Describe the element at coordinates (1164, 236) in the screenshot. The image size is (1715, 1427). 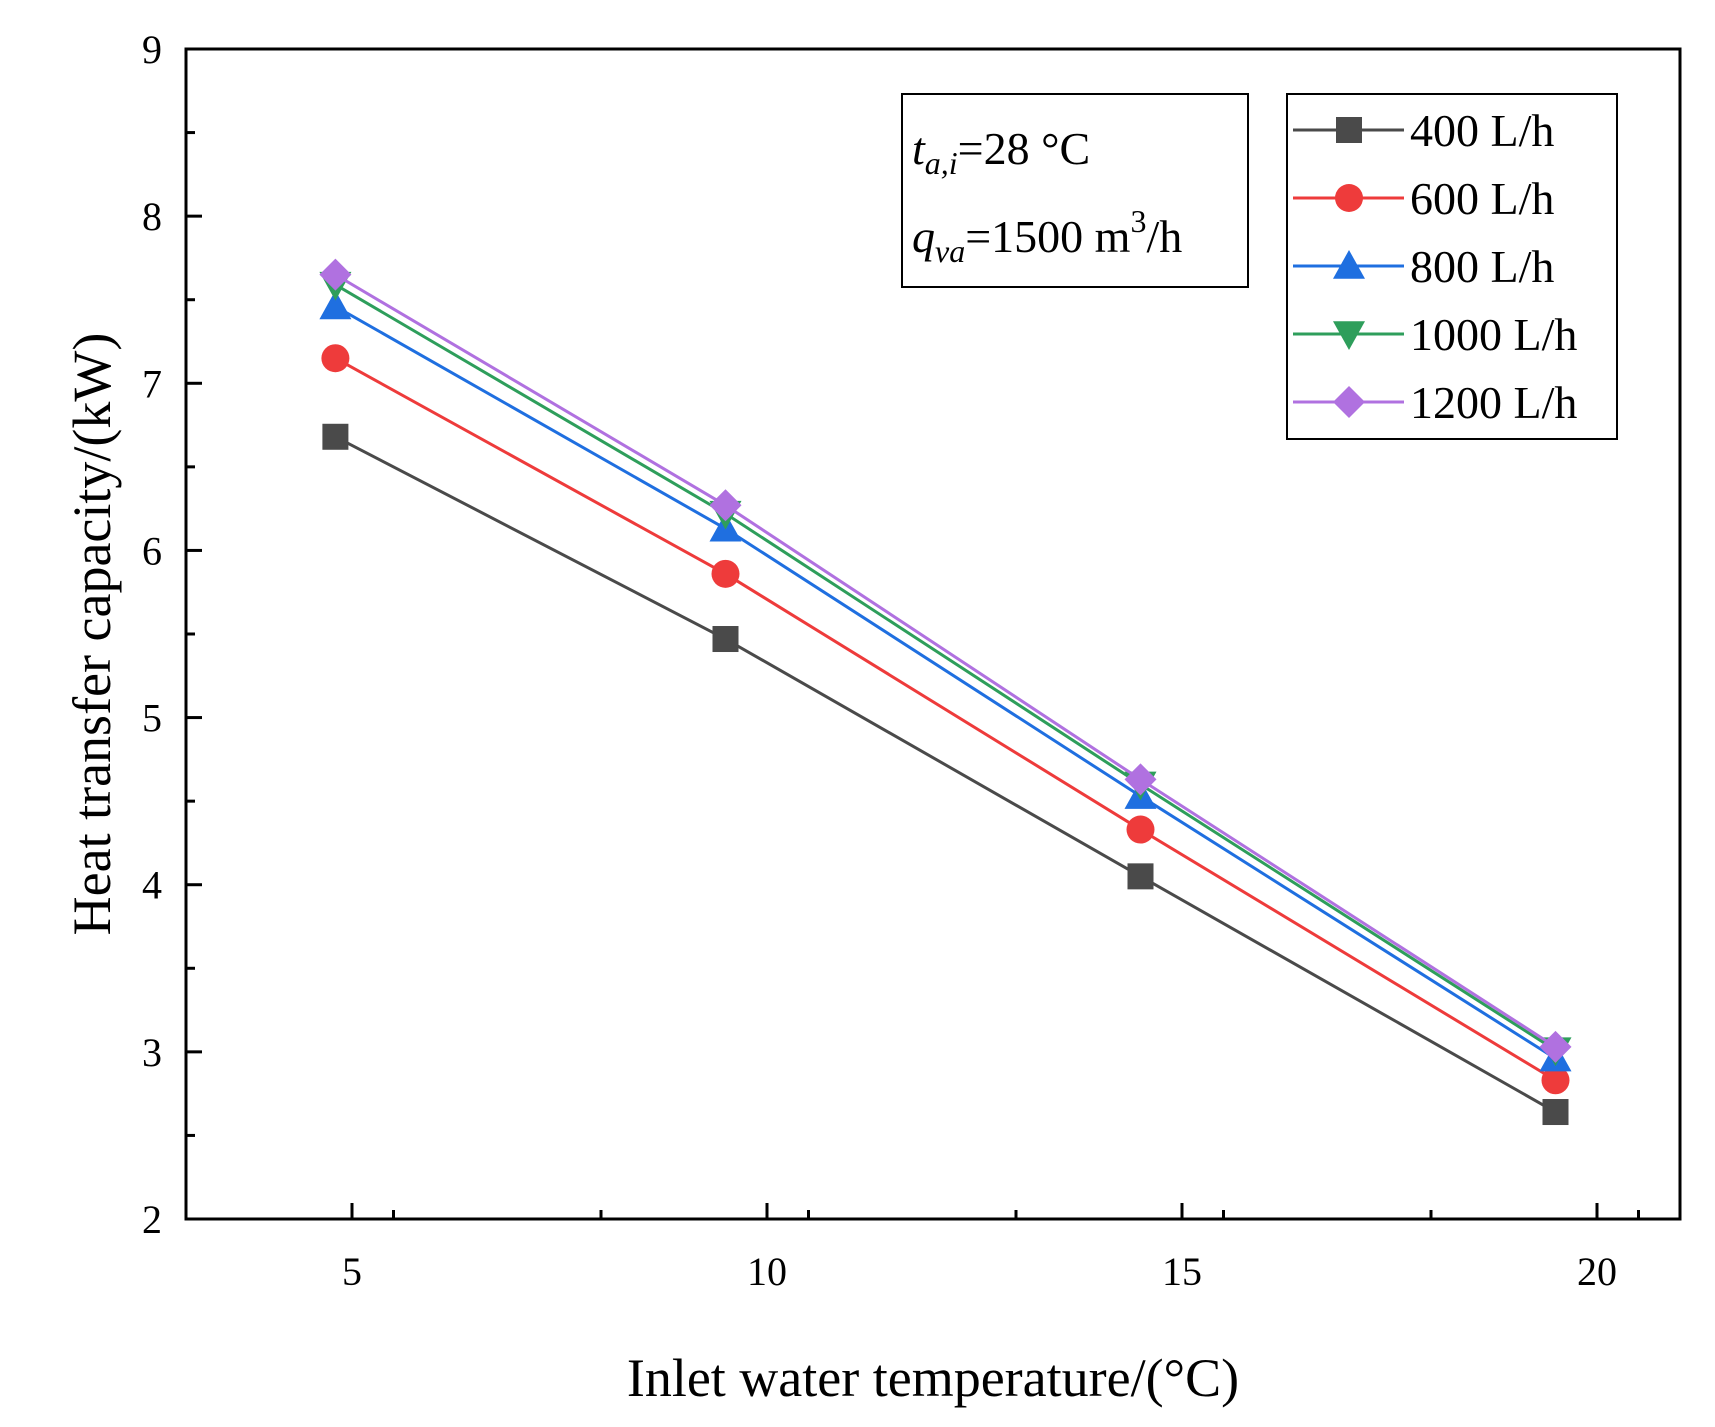
I see `annotation-tail-2: /h` at that location.